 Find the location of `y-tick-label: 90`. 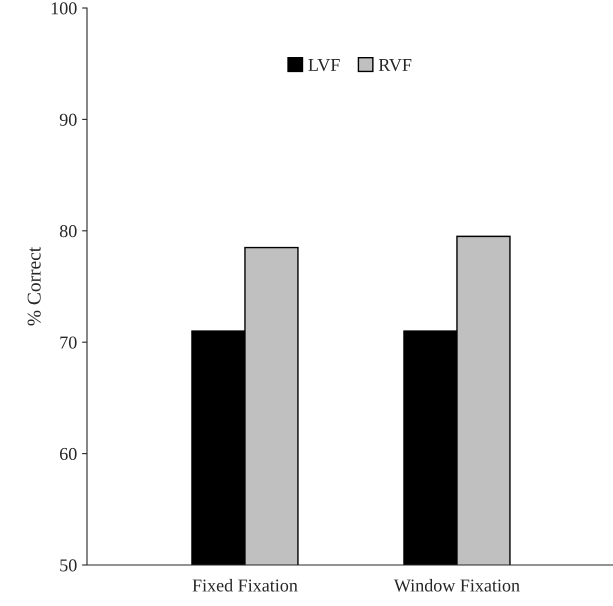

y-tick-label: 90 is located at coordinates (68, 120).